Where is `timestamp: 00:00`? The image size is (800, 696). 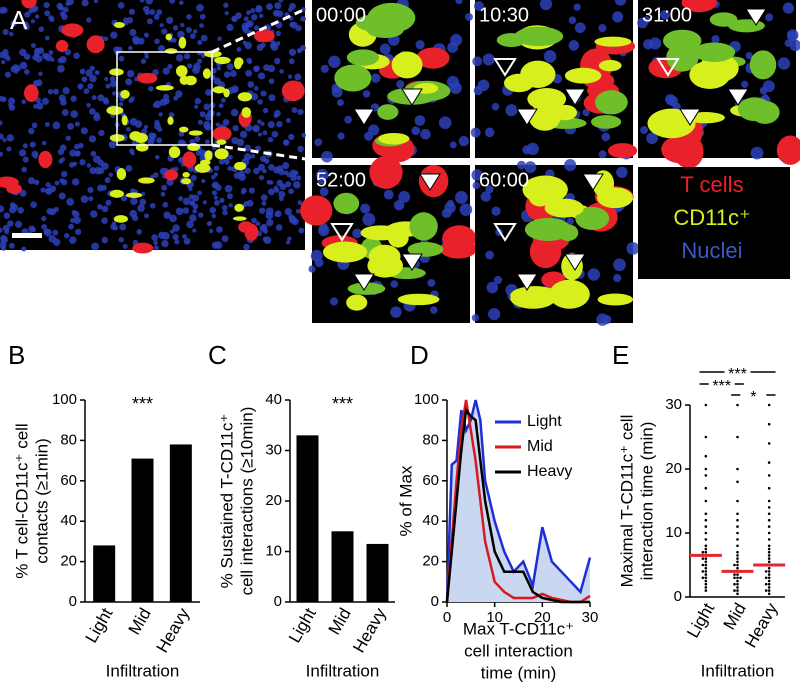 timestamp: 00:00 is located at coordinates (341, 15).